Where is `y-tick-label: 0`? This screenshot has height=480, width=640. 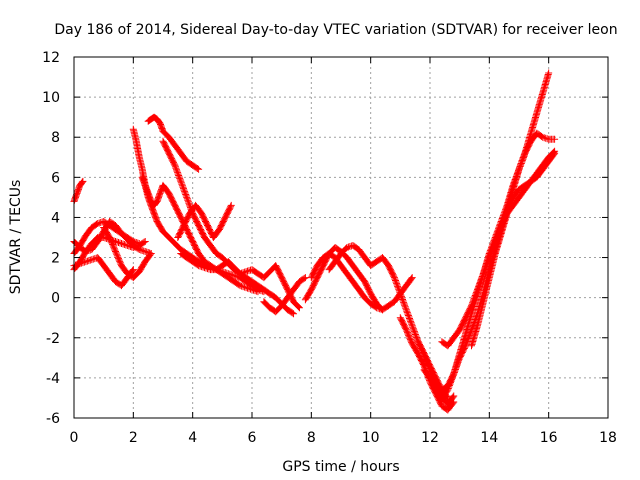
y-tick-label: 0 is located at coordinates (55, 299).